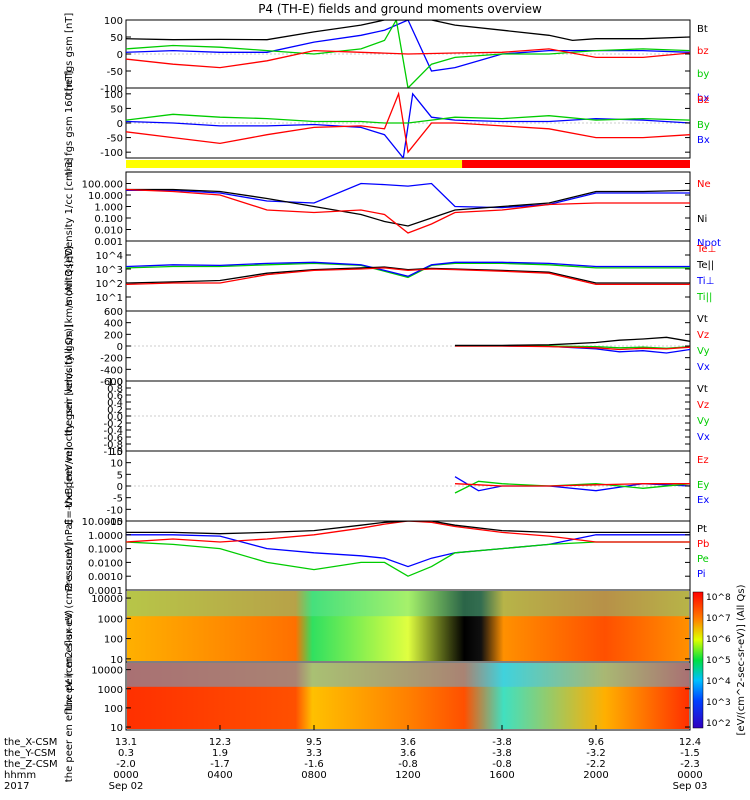 The height and width of the screenshot is (800, 750). What do you see at coordinates (111, 359) in the screenshot?
I see `y-tick-label: -200` at bounding box center [111, 359].